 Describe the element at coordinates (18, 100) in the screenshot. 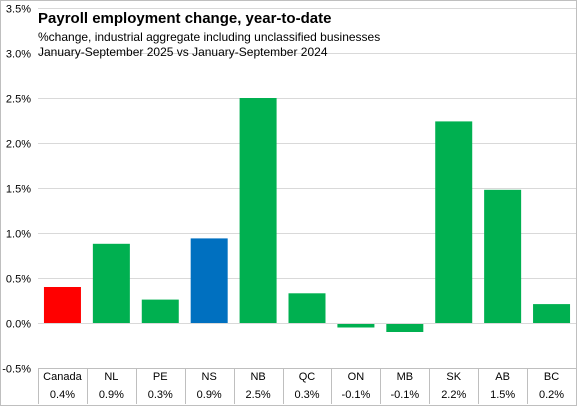

I see `y-tick-label: 2.5%` at that location.